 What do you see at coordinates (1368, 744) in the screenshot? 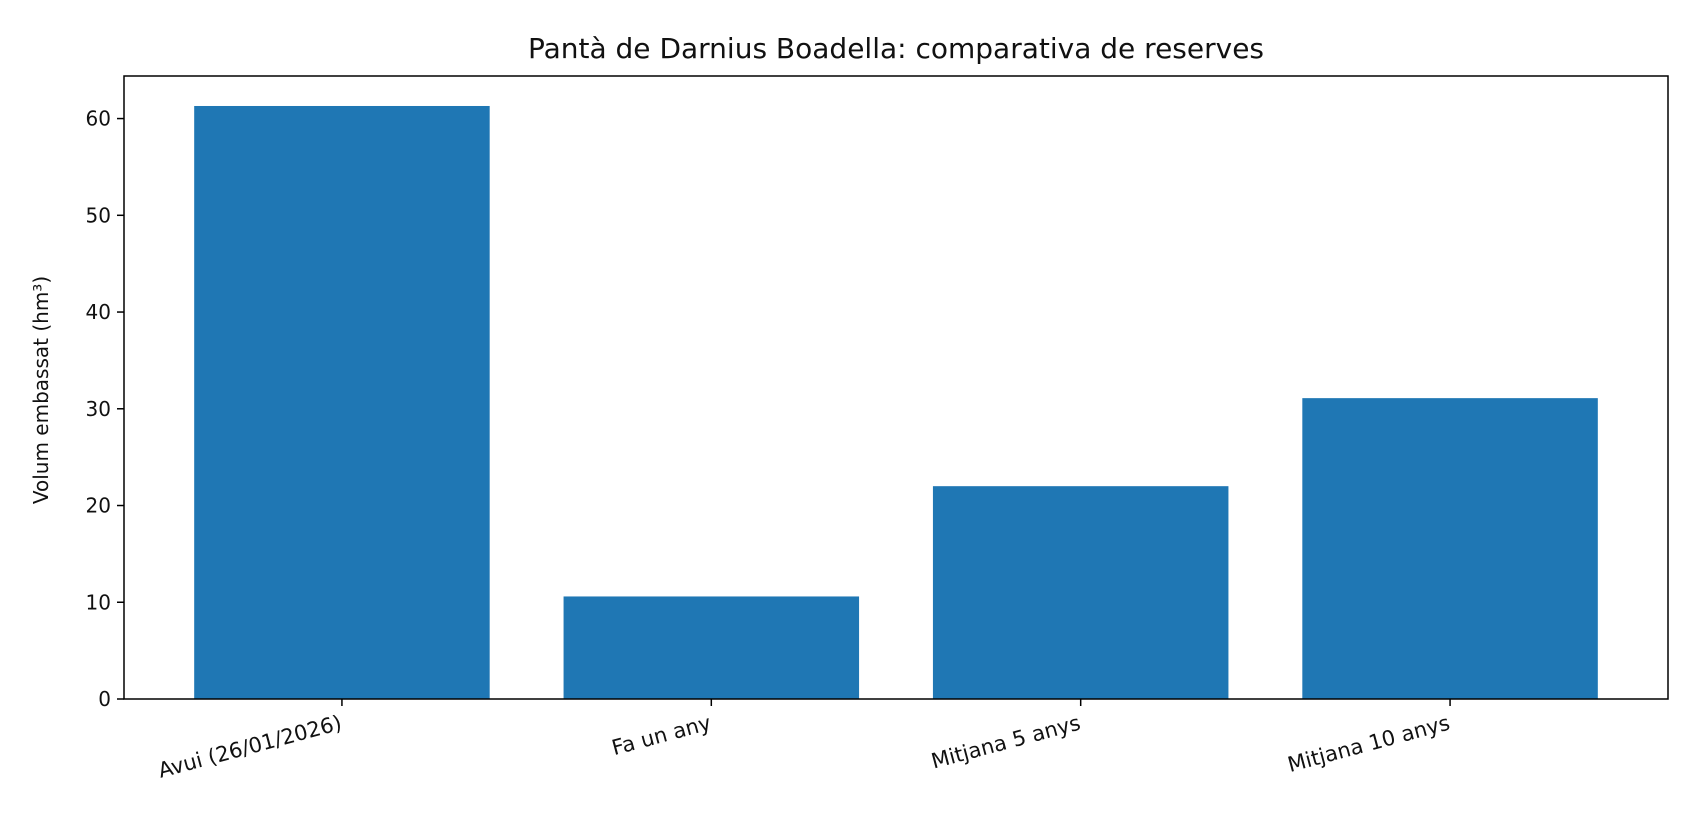
I see `x-category-label-3: Mitjana 10 anys` at bounding box center [1368, 744].